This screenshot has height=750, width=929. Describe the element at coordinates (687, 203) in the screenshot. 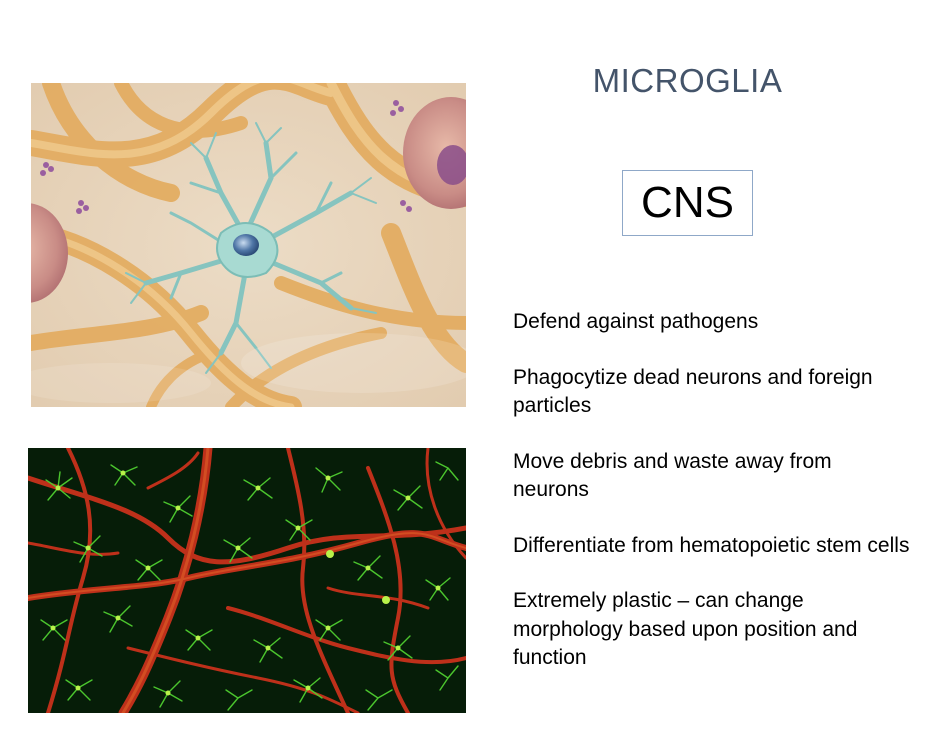

I see `cns-label-box: CNS` at that location.